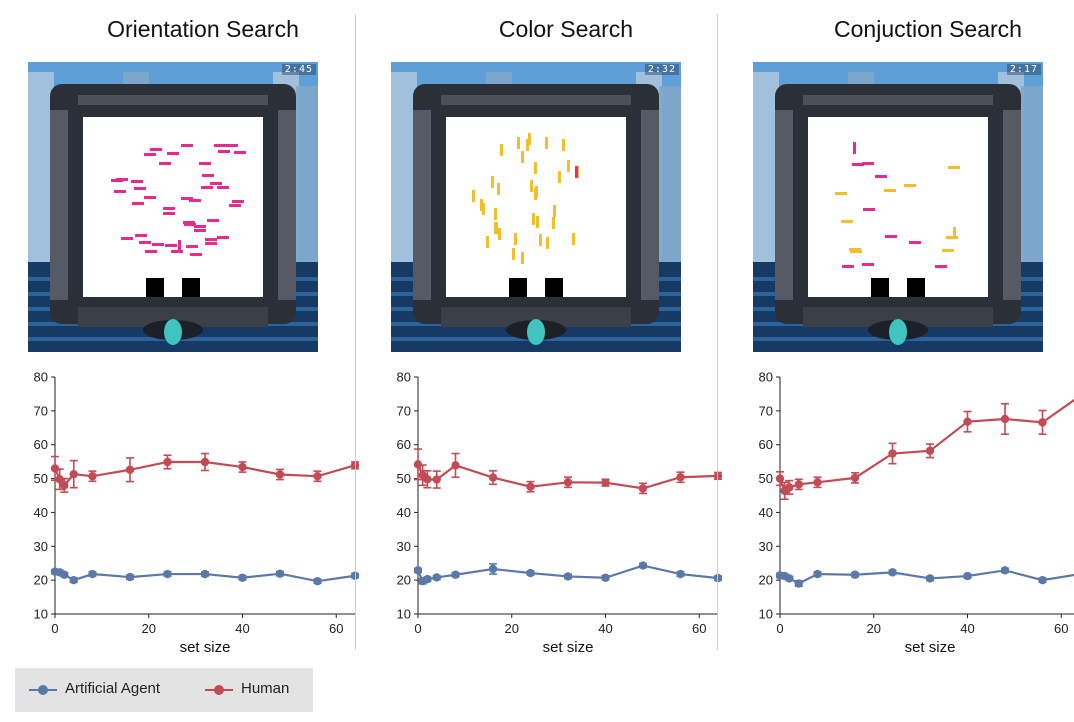 The image size is (1074, 722). What do you see at coordinates (699, 628) in the screenshot?
I see `x-tick-label: 60` at bounding box center [699, 628].